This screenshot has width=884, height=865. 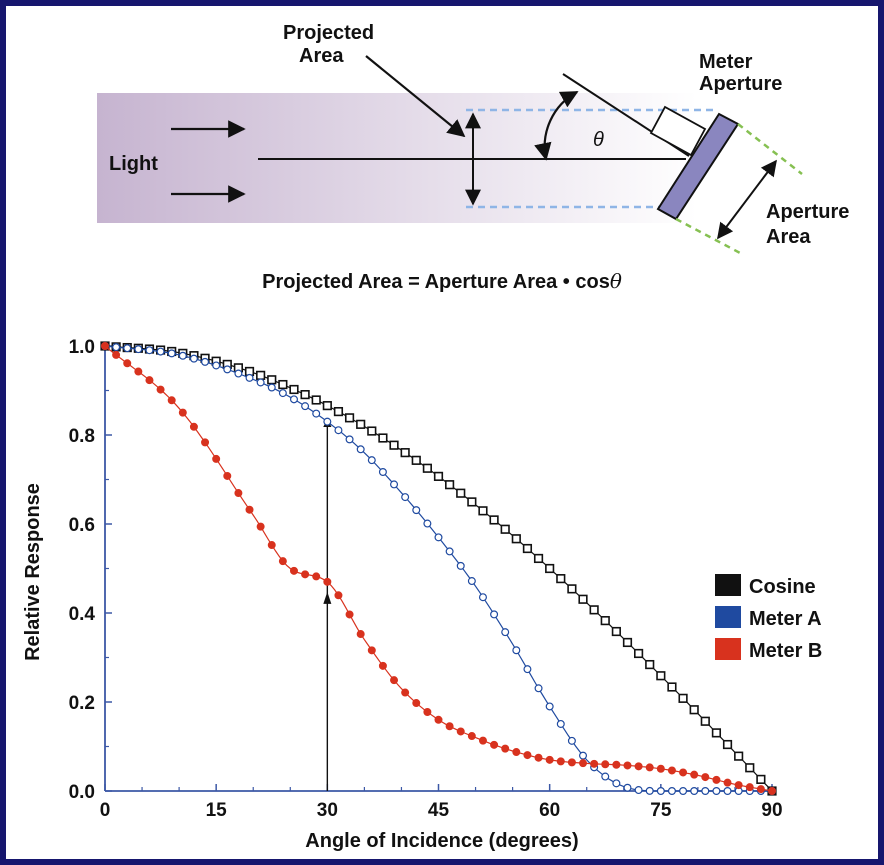 I want to click on x-tick-label: 30, so click(x=327, y=810).